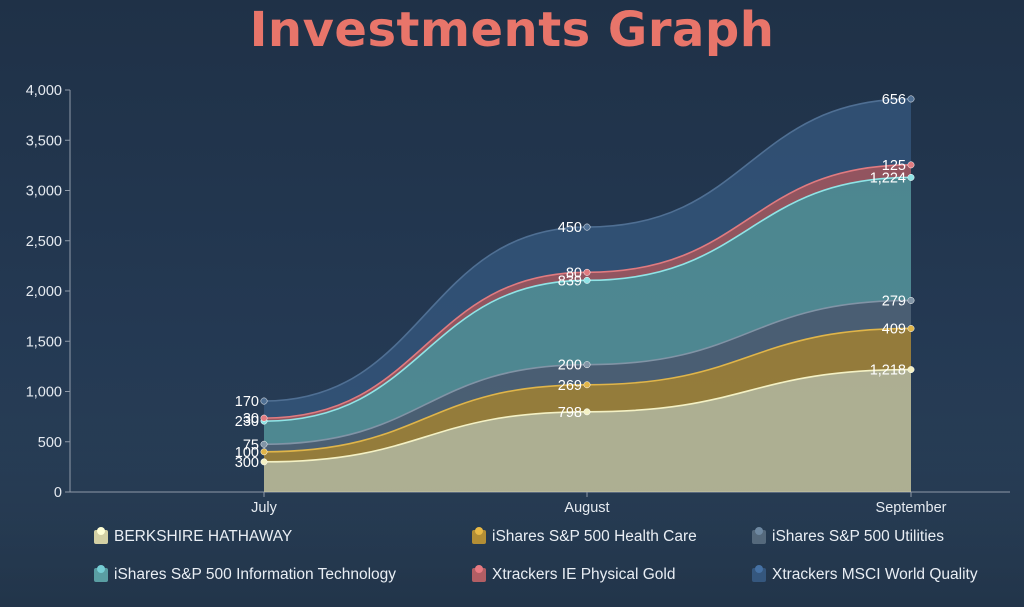  Describe the element at coordinates (570, 413) in the screenshot. I see `data-label: 798` at that location.